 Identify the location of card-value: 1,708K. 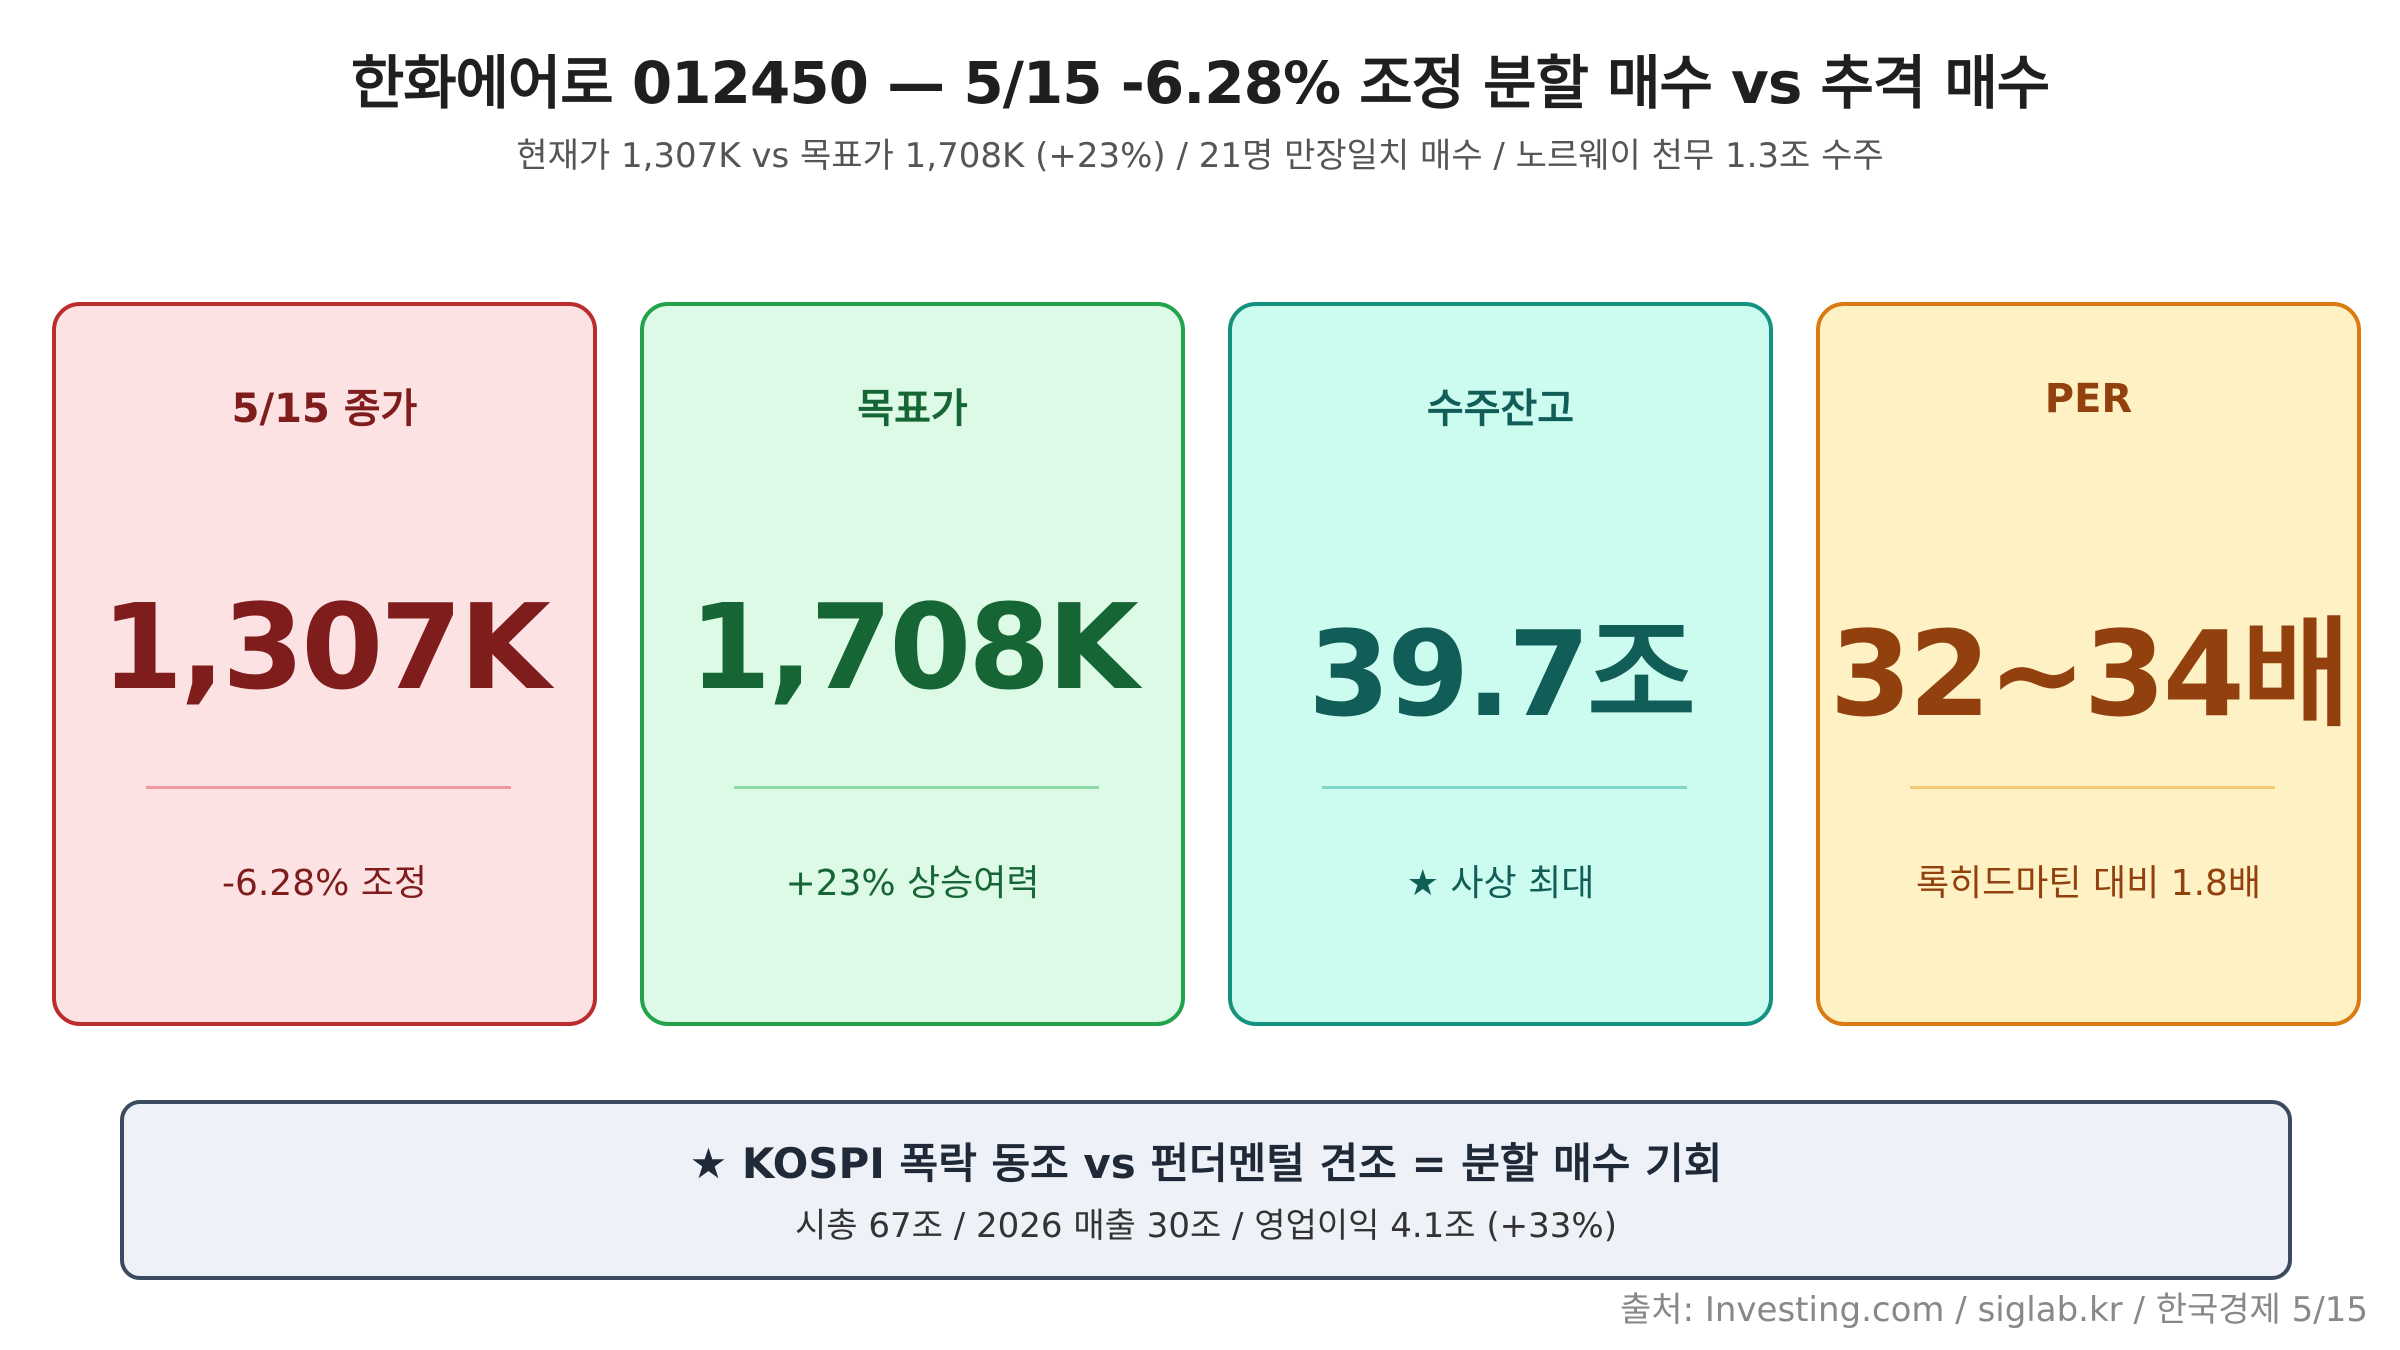
(914, 647).